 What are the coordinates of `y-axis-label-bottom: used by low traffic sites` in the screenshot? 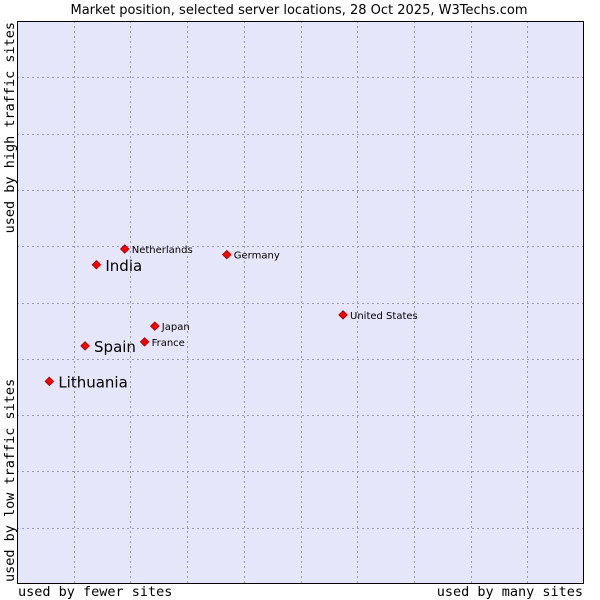 It's located at (10, 480).